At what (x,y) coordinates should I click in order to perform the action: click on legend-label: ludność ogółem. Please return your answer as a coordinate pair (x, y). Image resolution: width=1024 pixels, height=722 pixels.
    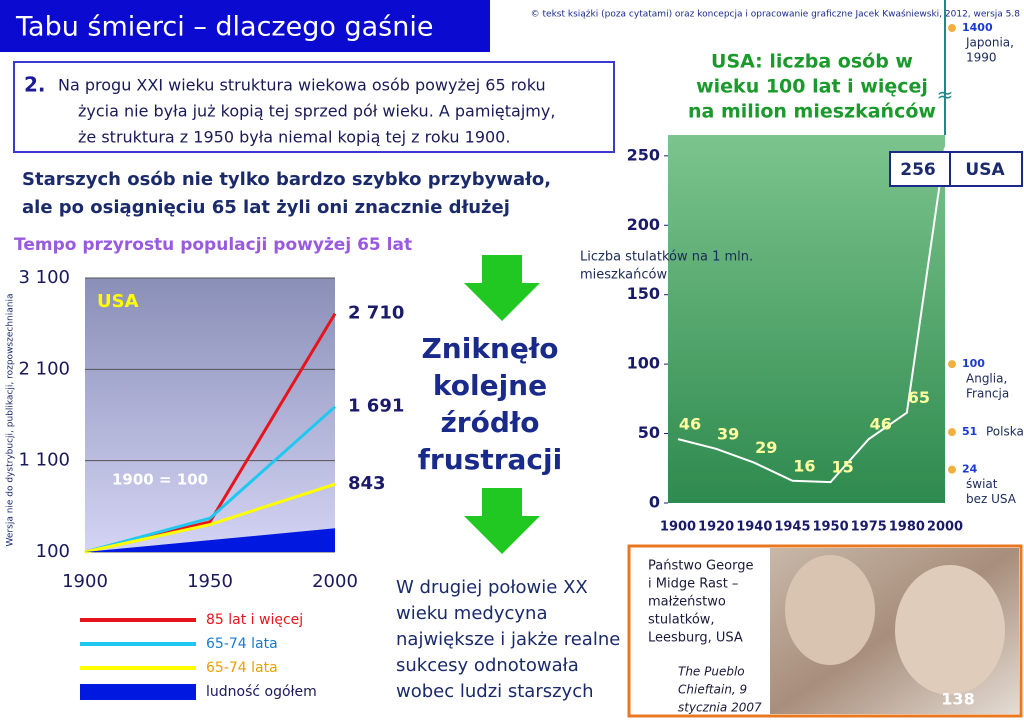
    Looking at the image, I should click on (261, 692).